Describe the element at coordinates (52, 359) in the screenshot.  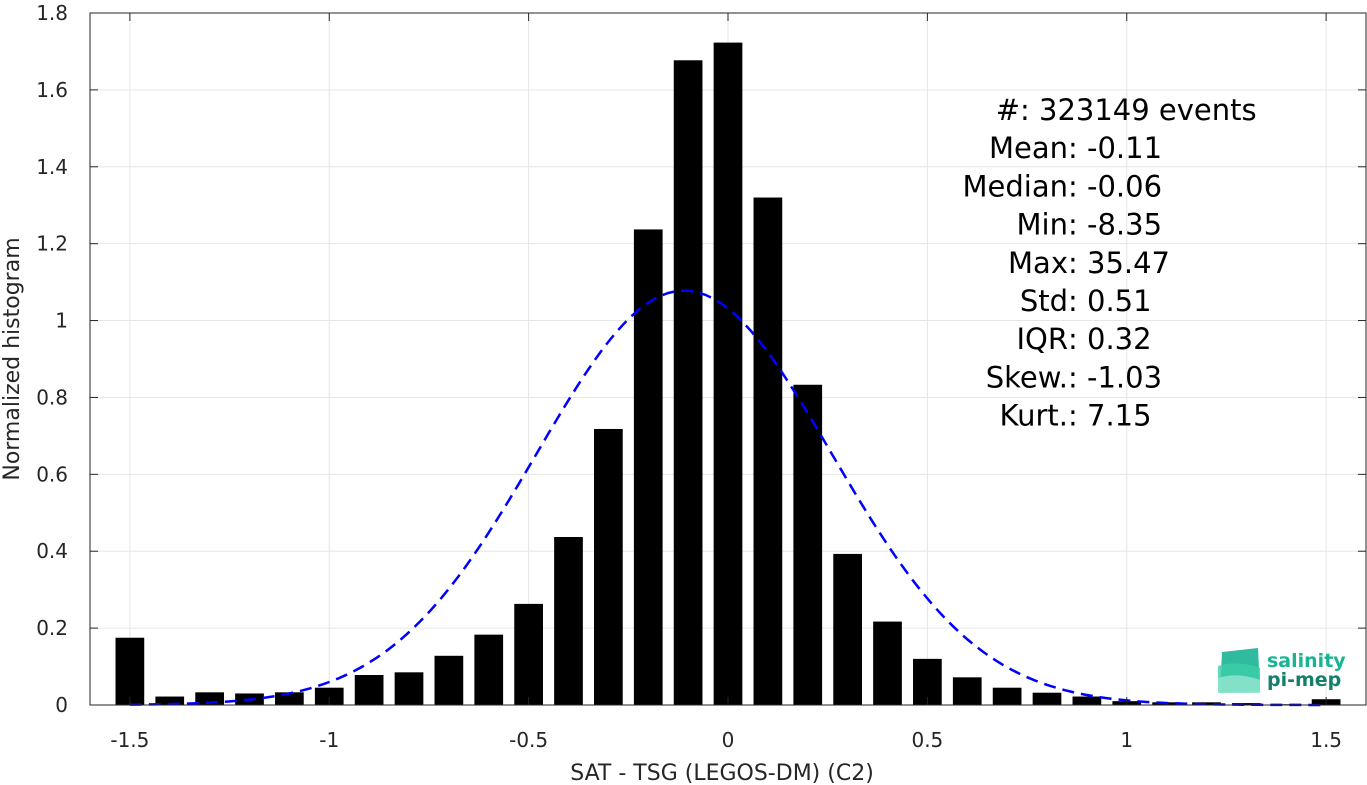
I see `y-tick-labels: 0 0.2 0.4 0.6 0.8 1 1.2 1.4 1.6 1.8` at that location.